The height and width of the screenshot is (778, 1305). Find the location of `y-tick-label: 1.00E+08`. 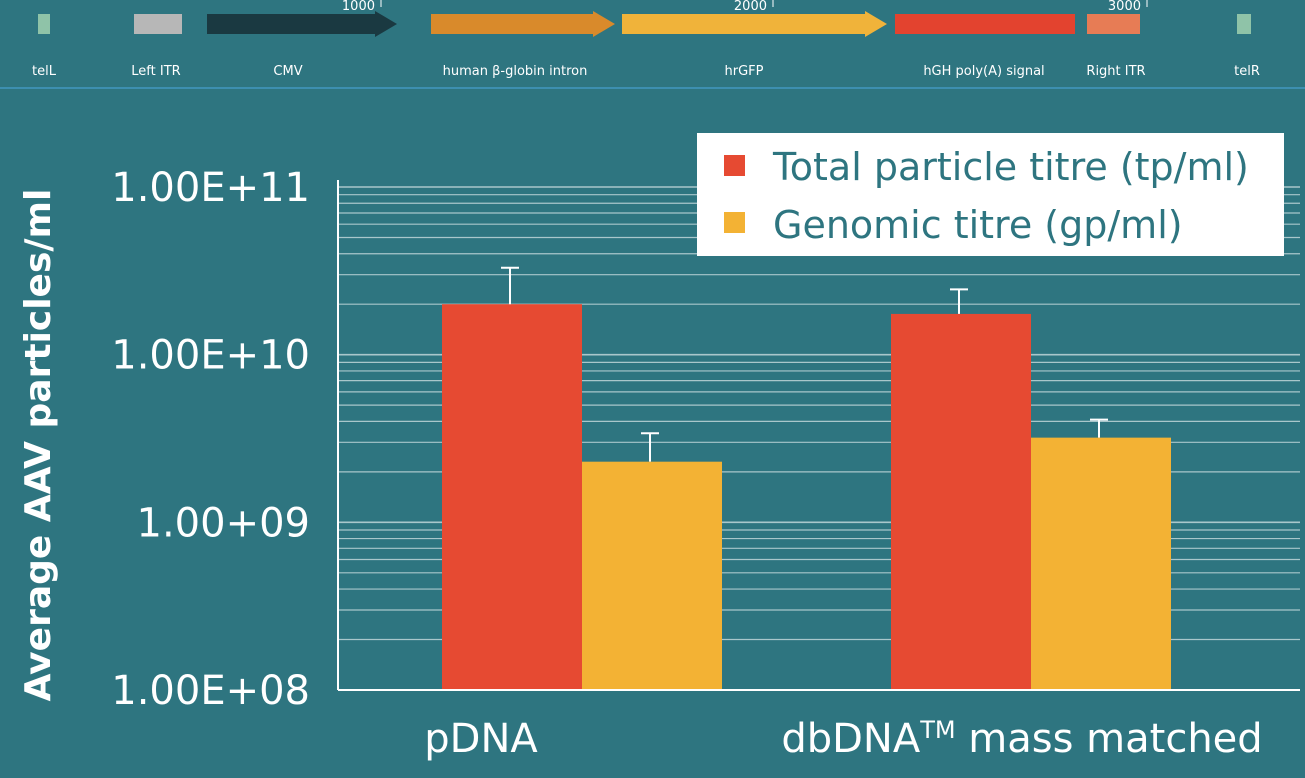

y-tick-label: 1.00E+08 is located at coordinates (210, 691).